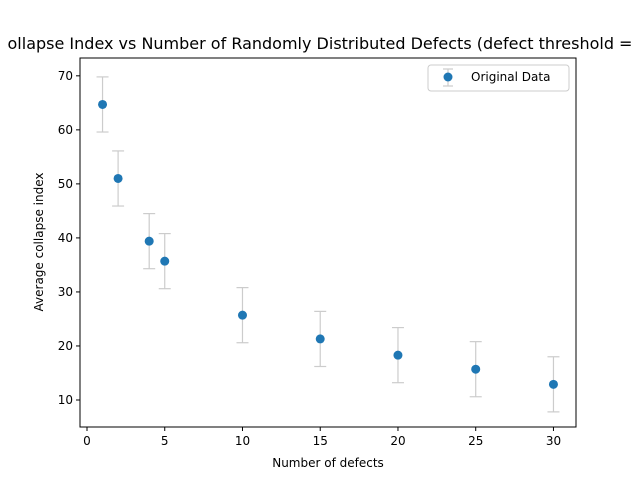 Image resolution: width=640 pixels, height=480 pixels. I want to click on x-tick-label: 5, so click(165, 441).